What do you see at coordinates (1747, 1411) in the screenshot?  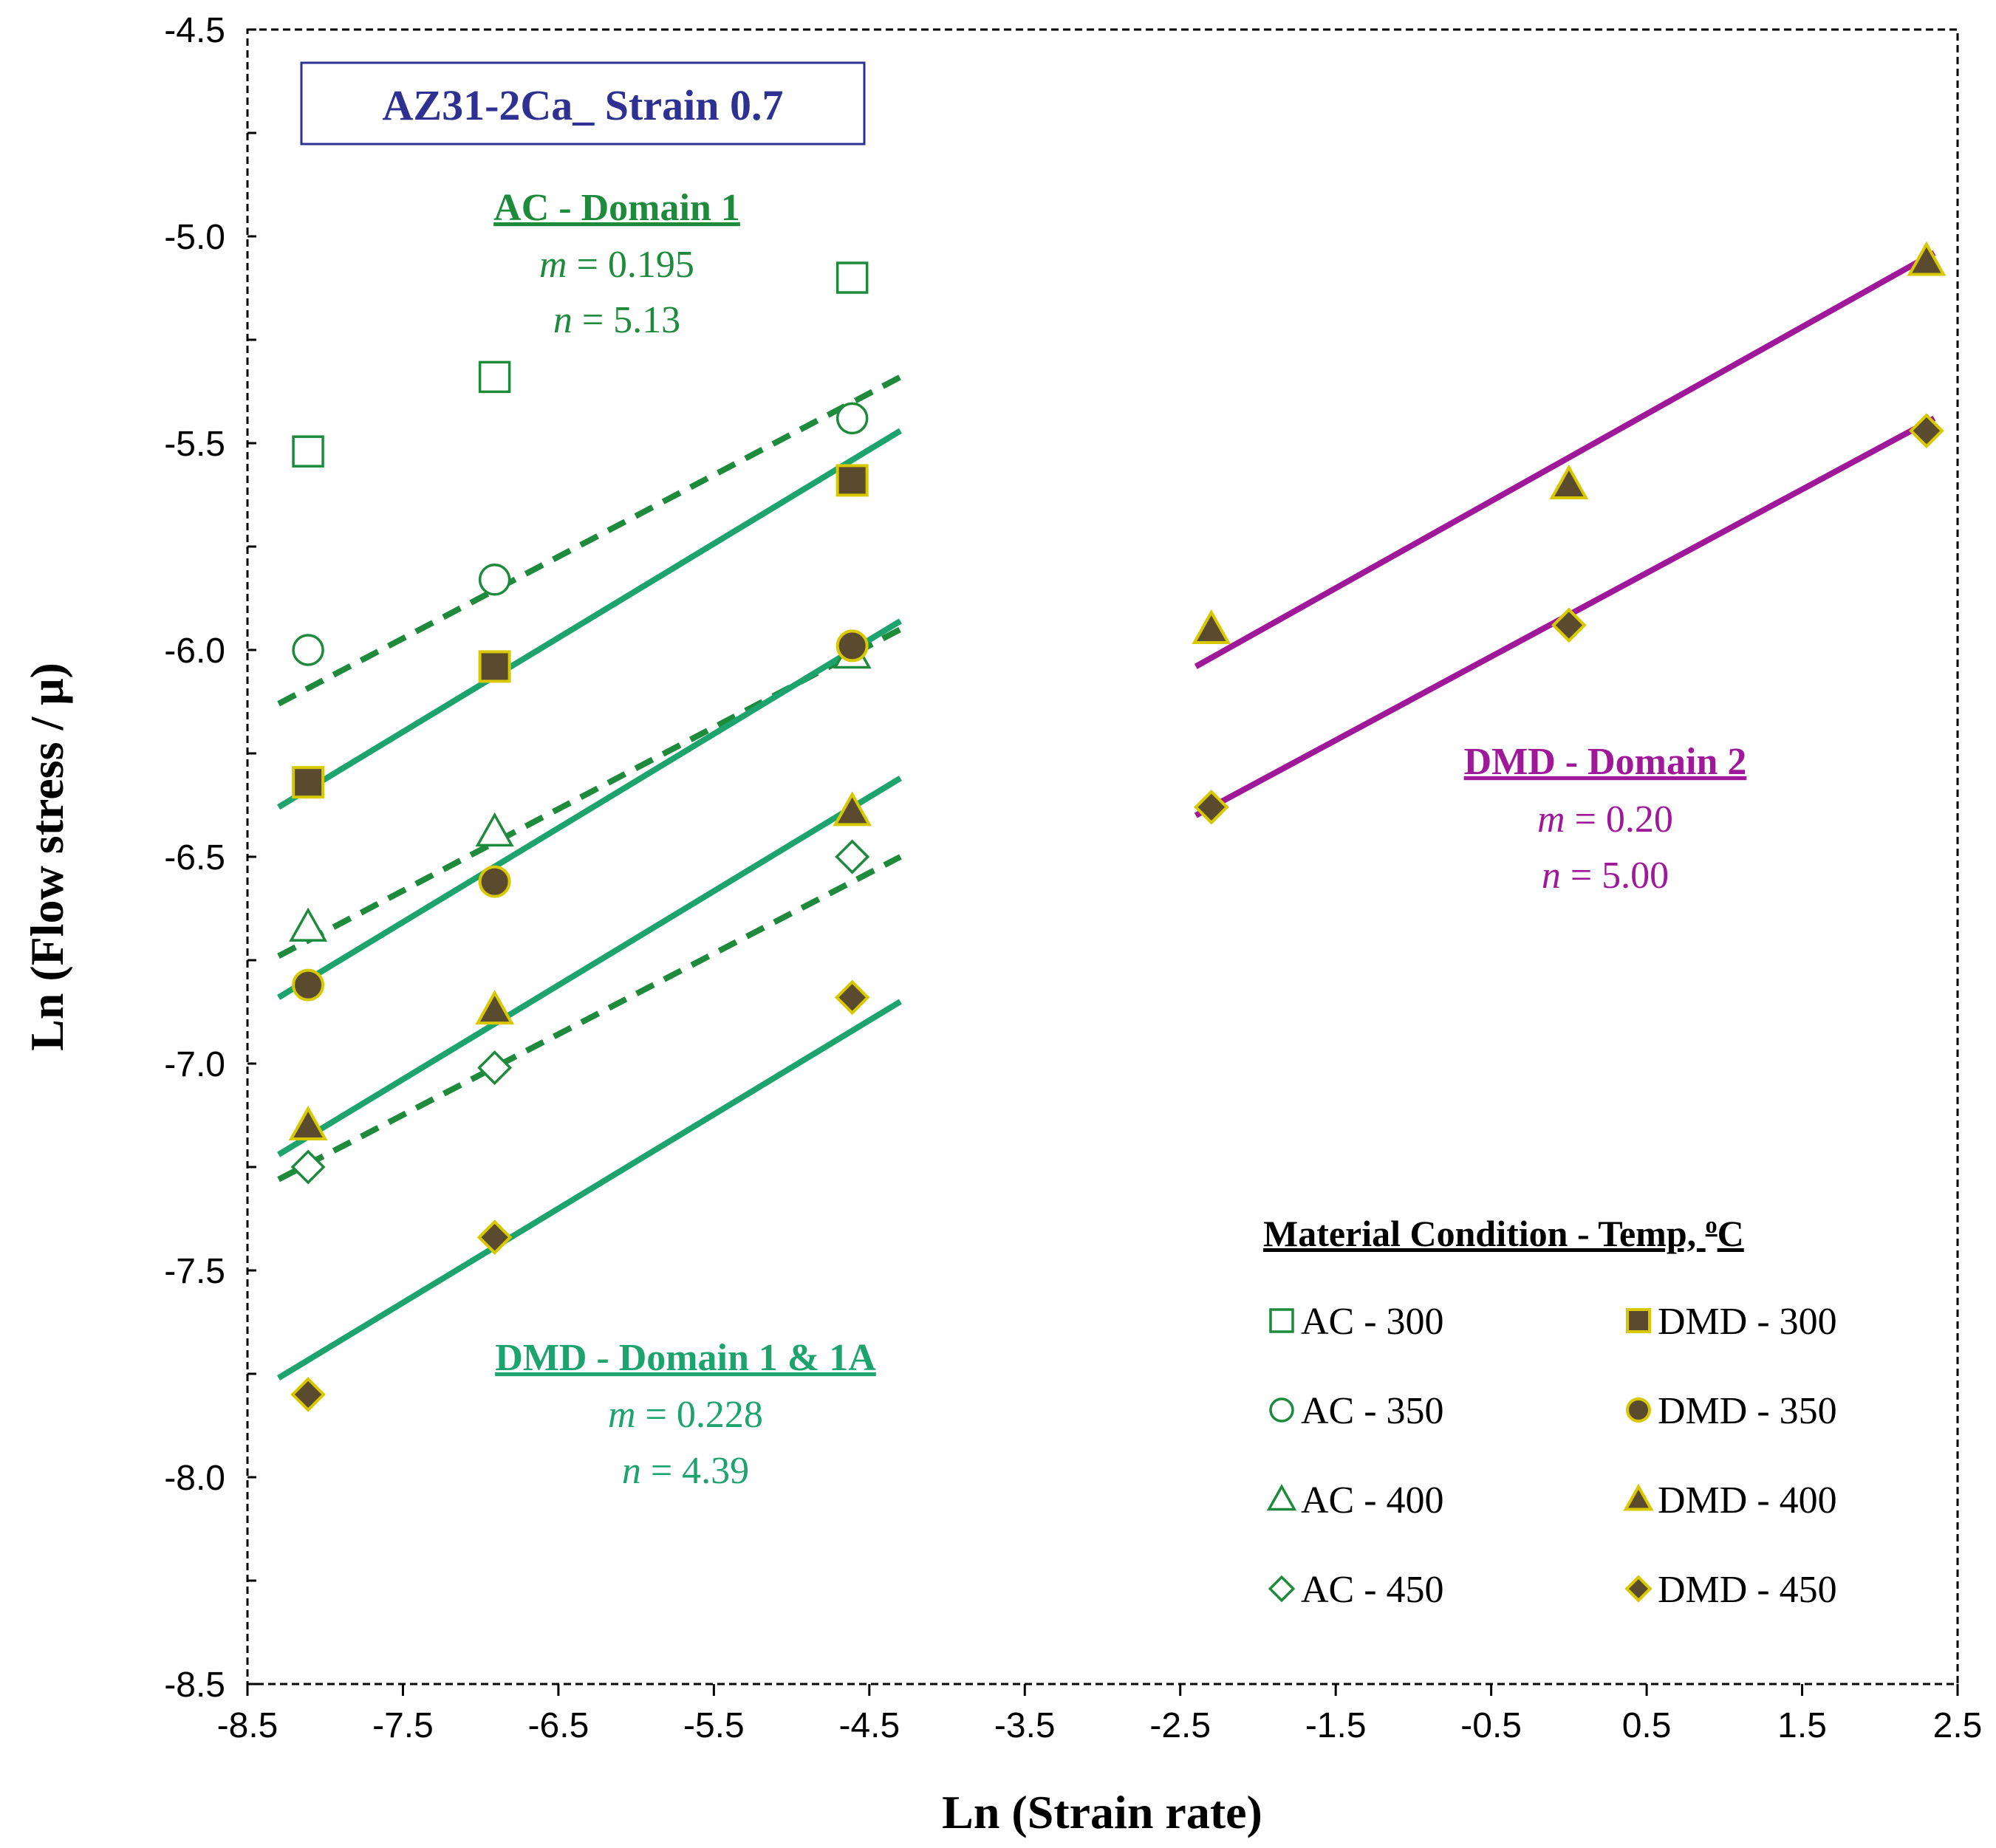 I see `legend-label: DMD - 350` at bounding box center [1747, 1411].